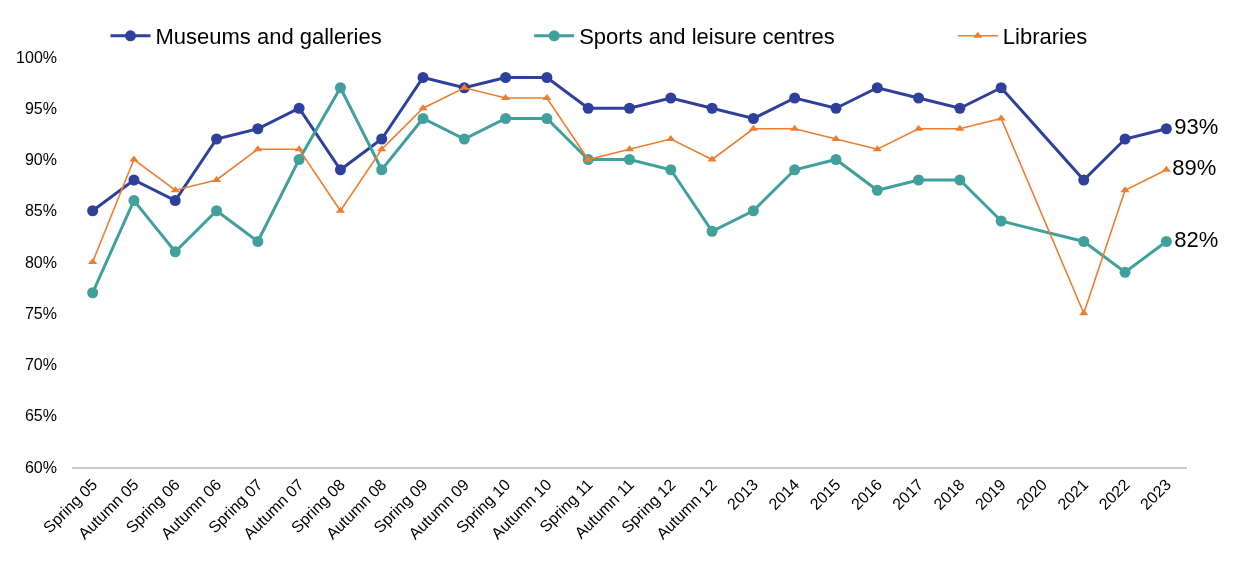 Image resolution: width=1233 pixels, height=569 pixels. I want to click on data-label: 89%, so click(1194, 168).